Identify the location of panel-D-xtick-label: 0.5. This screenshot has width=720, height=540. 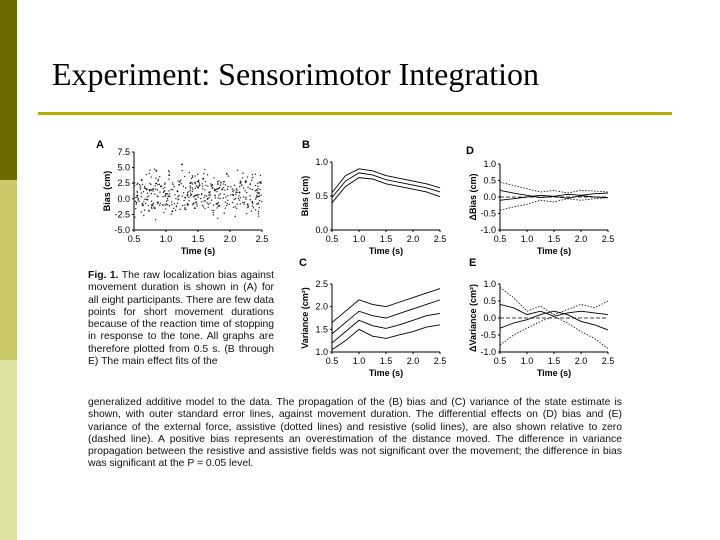
(500, 239).